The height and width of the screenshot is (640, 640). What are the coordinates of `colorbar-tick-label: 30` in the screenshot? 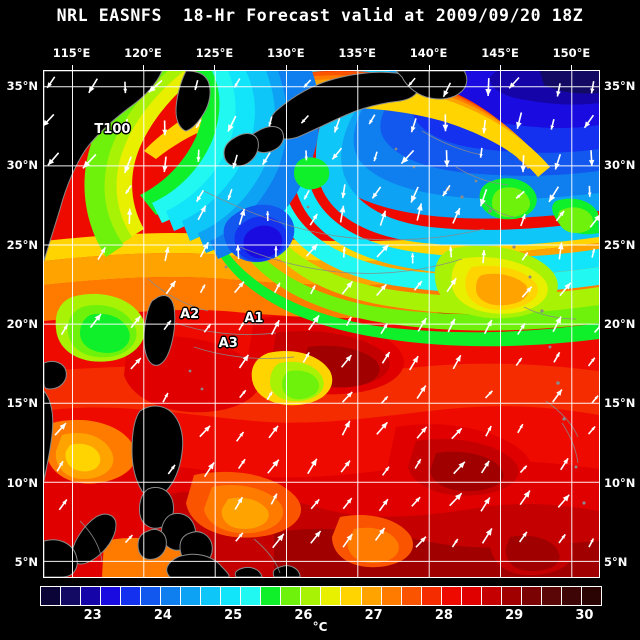 It's located at (584, 615).